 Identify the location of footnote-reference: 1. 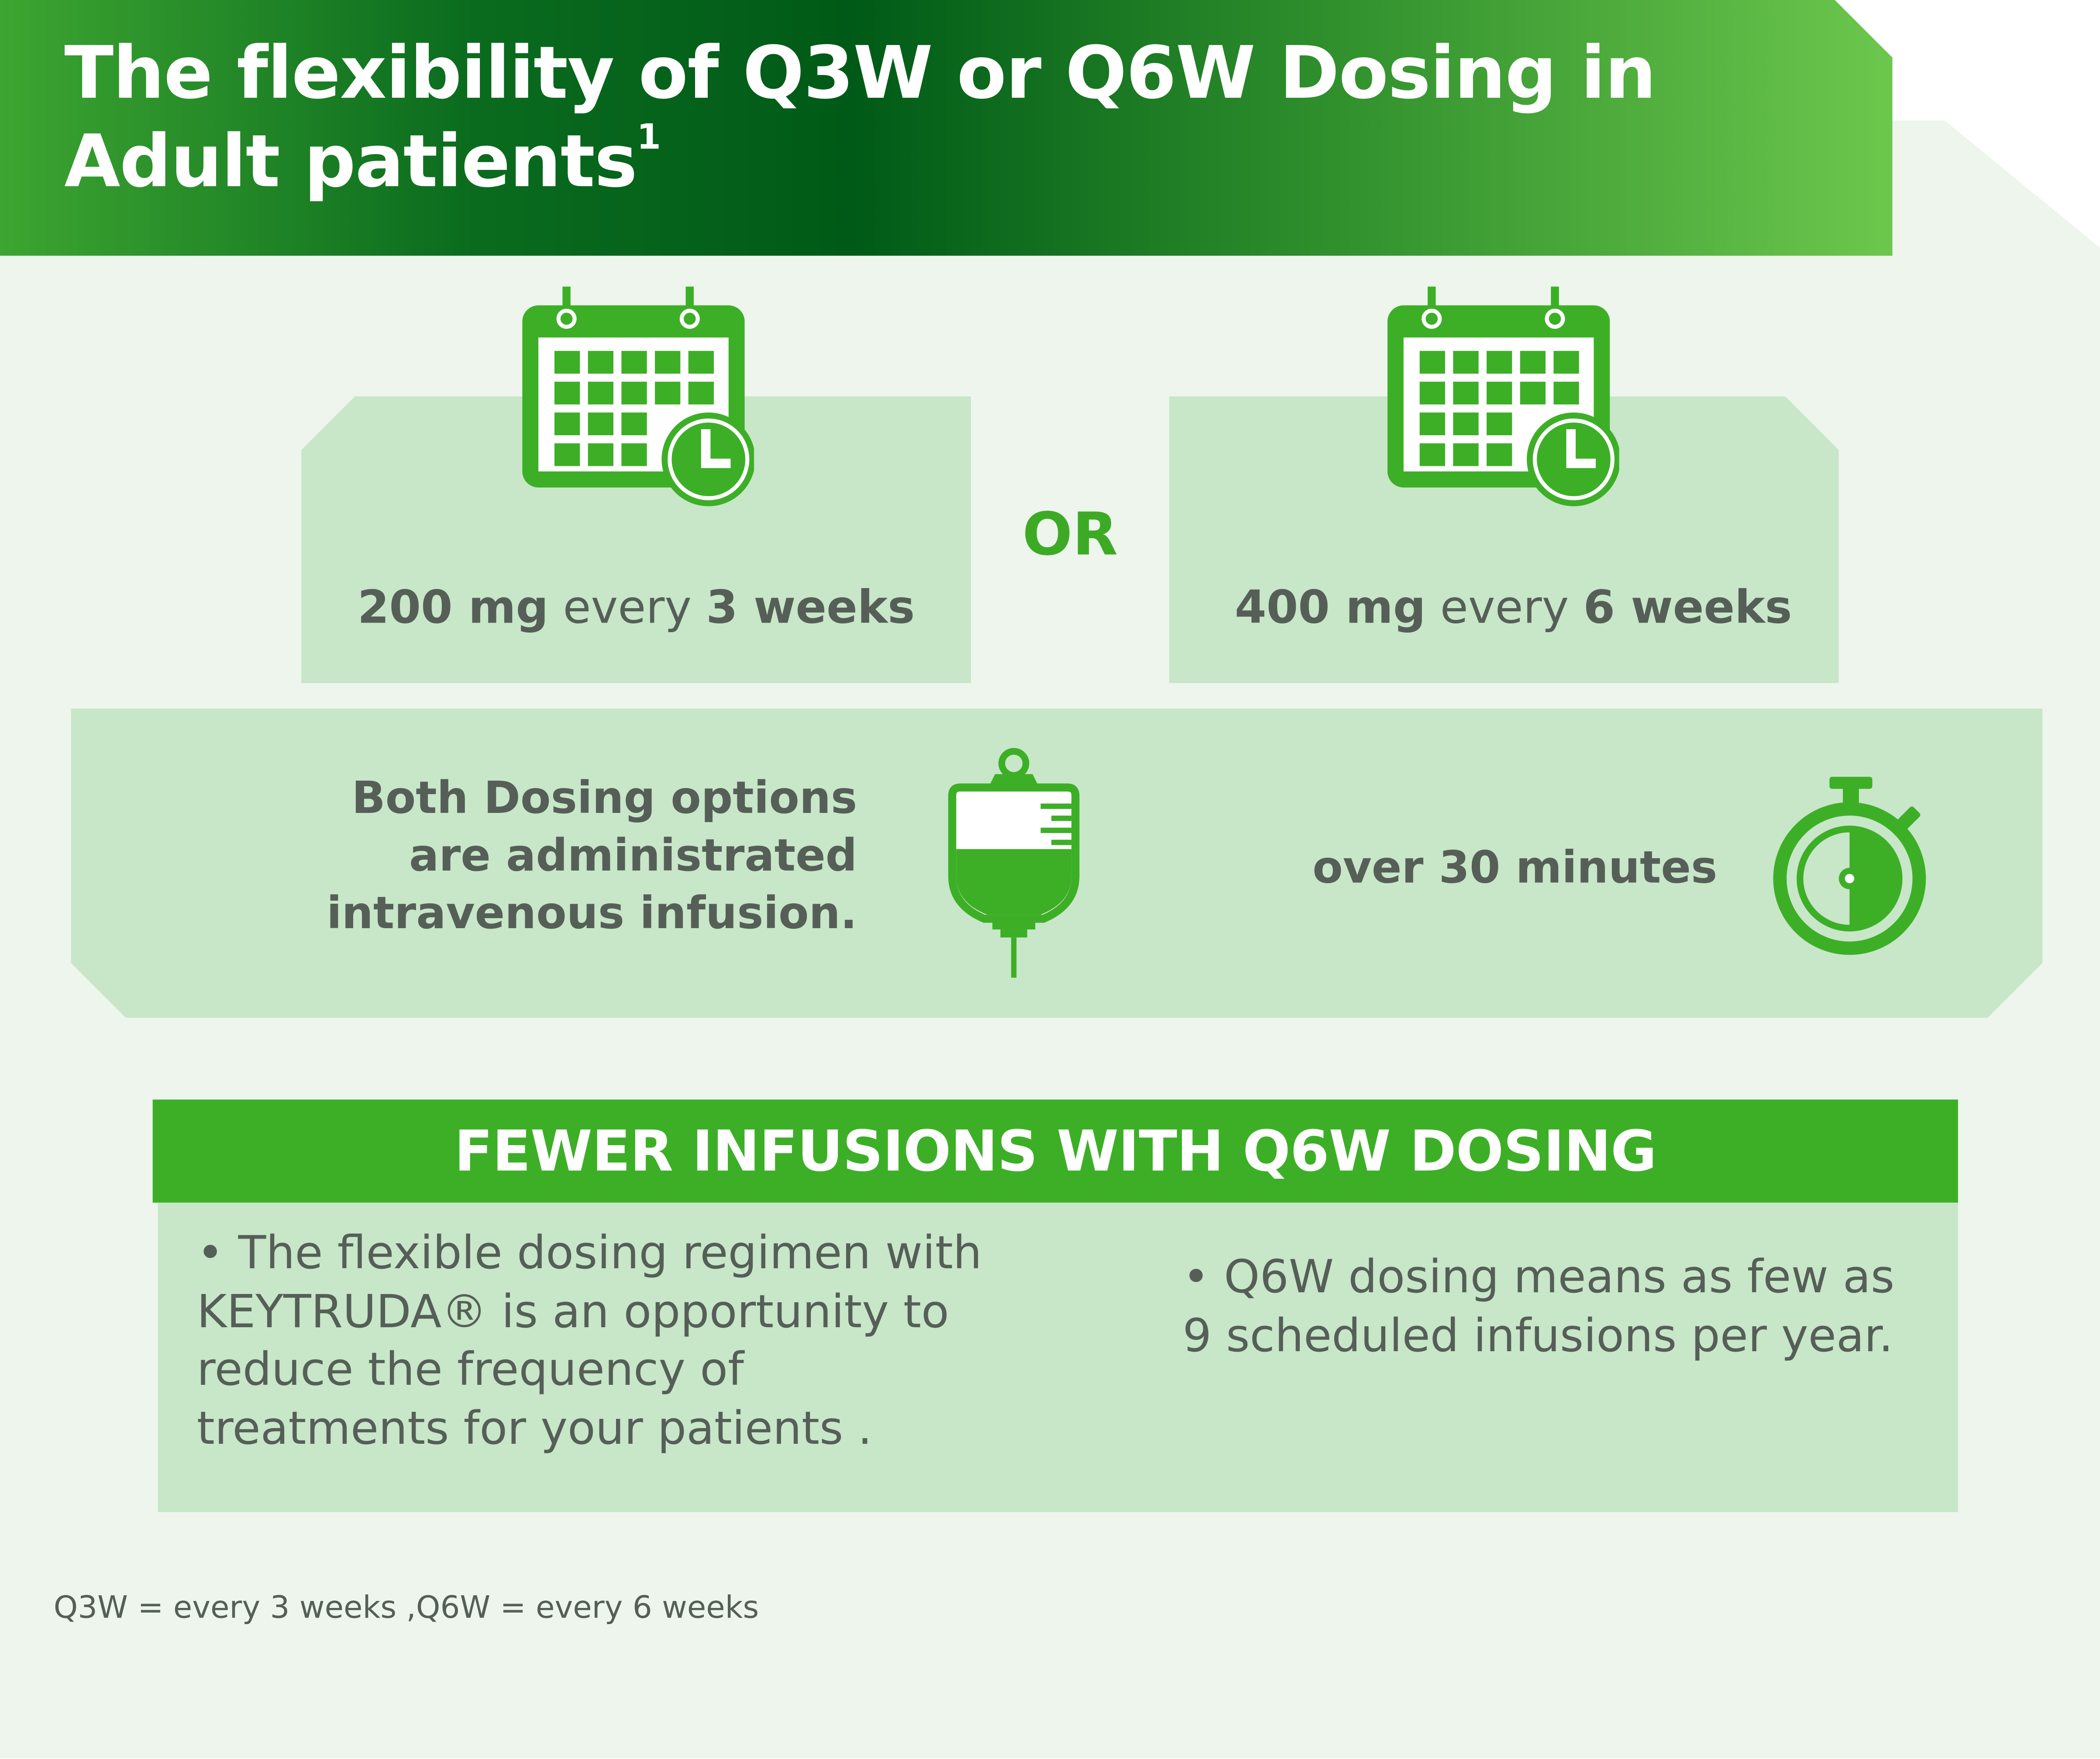
(649, 137).